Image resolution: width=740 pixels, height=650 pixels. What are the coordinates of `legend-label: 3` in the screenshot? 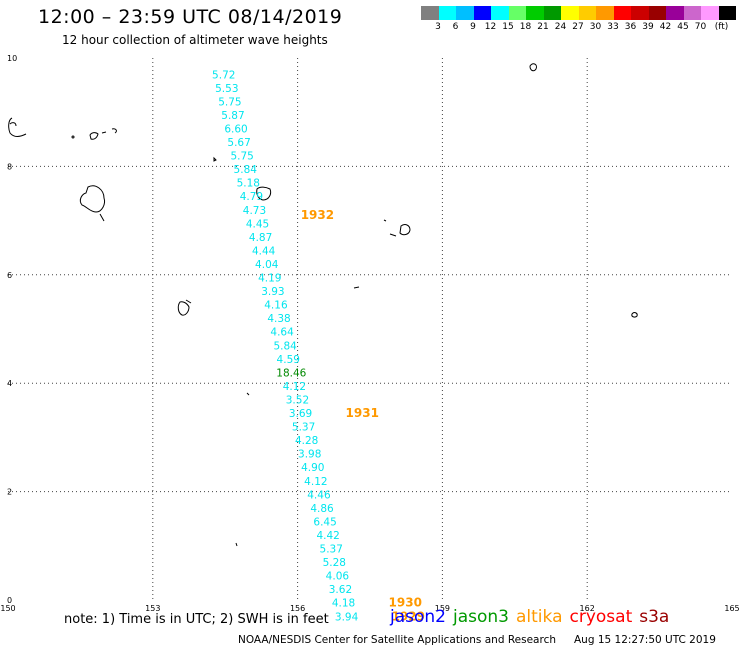 It's located at (438, 27).